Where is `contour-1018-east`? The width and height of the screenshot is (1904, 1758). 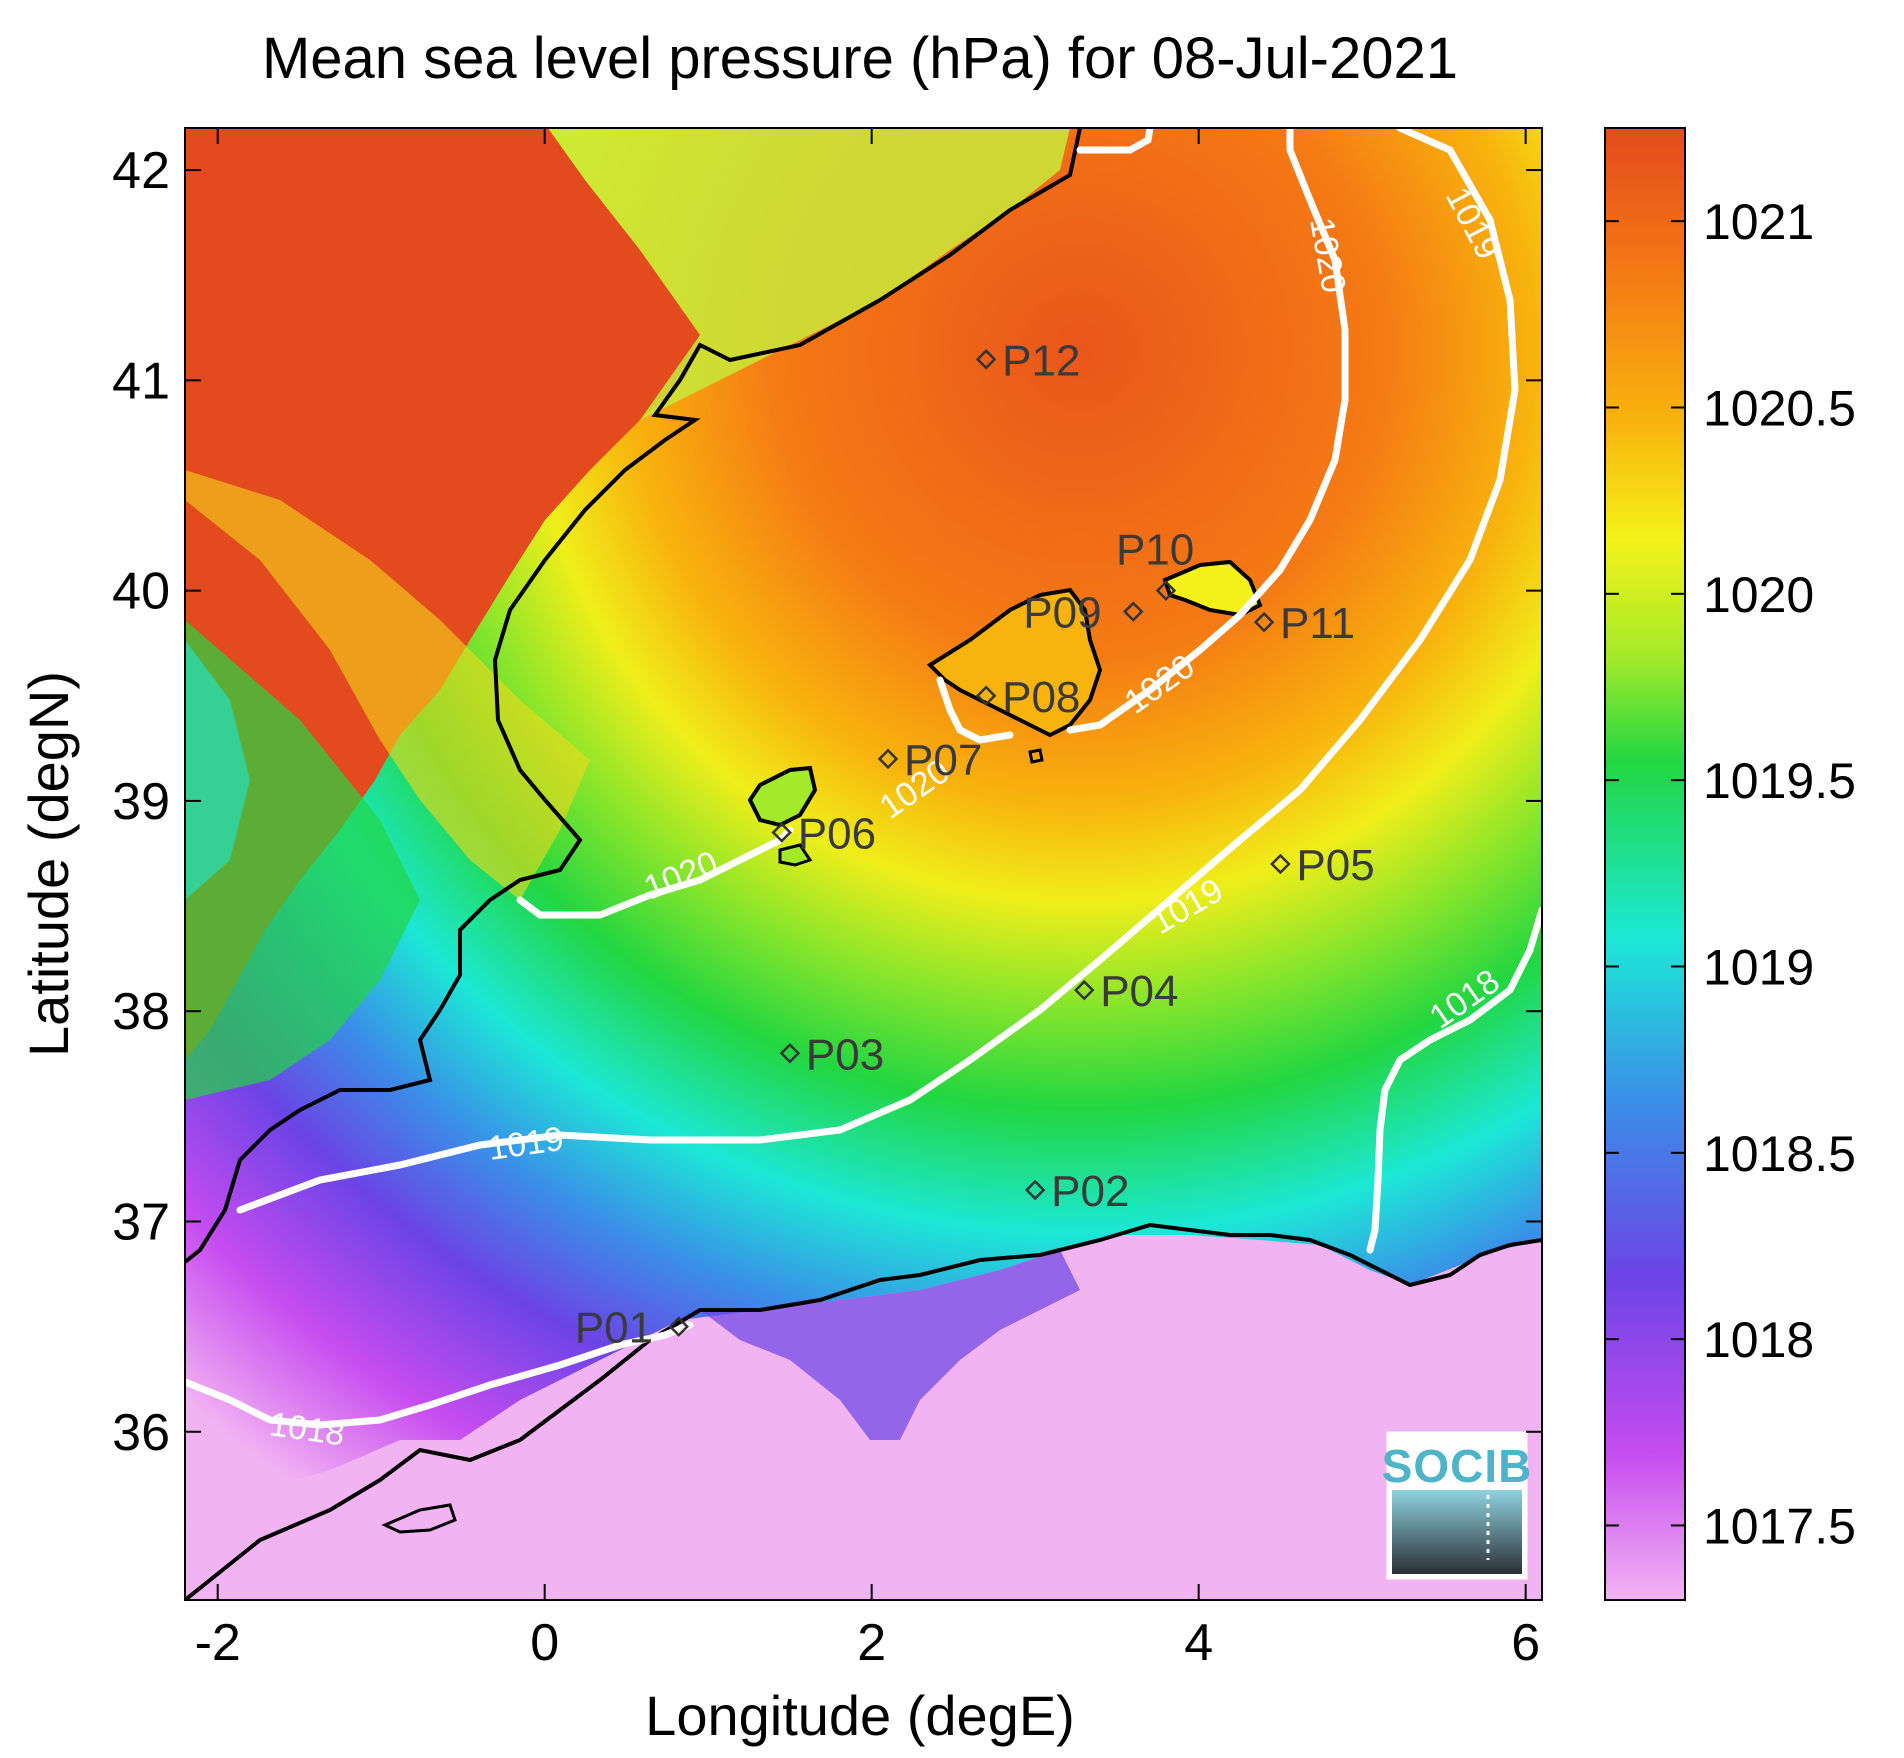
contour-1018-east is located at coordinates (1454, 1080).